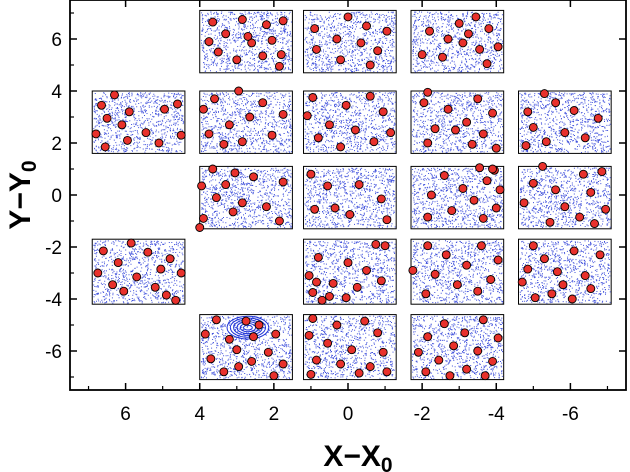  What do you see at coordinates (496, 414) in the screenshot?
I see `x-tick-label: -4` at bounding box center [496, 414].